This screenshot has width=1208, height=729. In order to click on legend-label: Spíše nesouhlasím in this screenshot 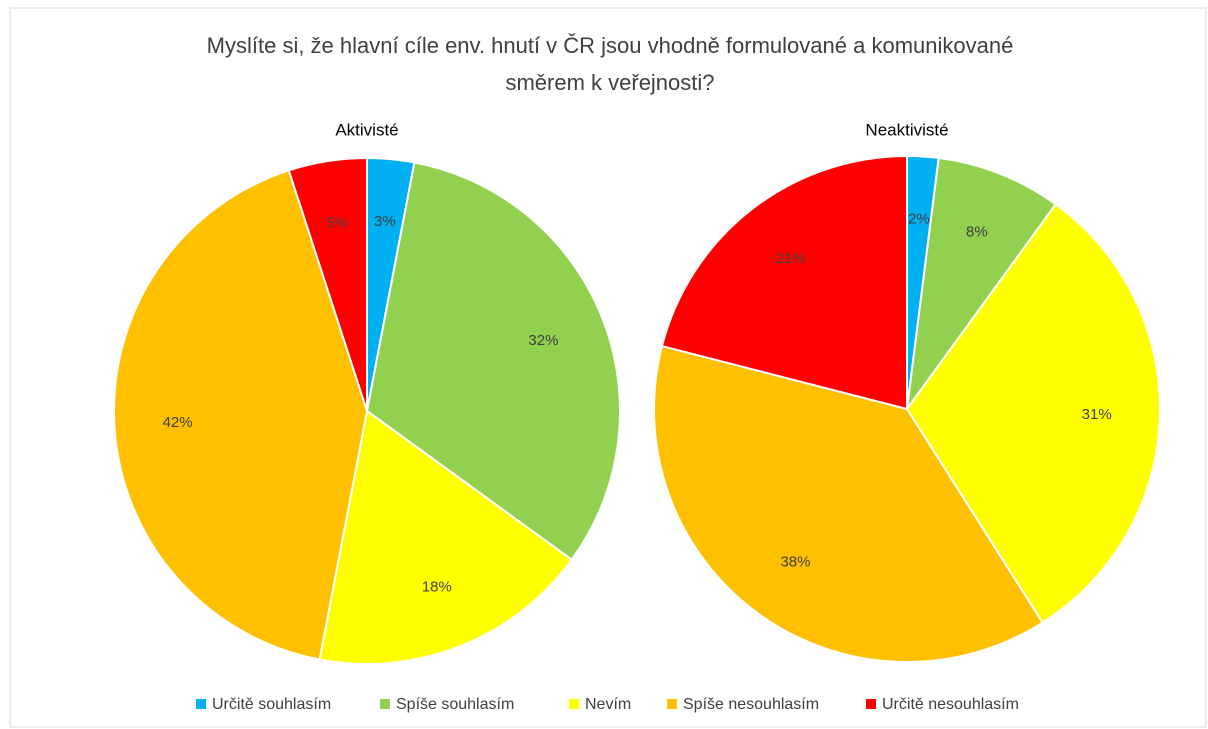, I will do `click(751, 704)`.